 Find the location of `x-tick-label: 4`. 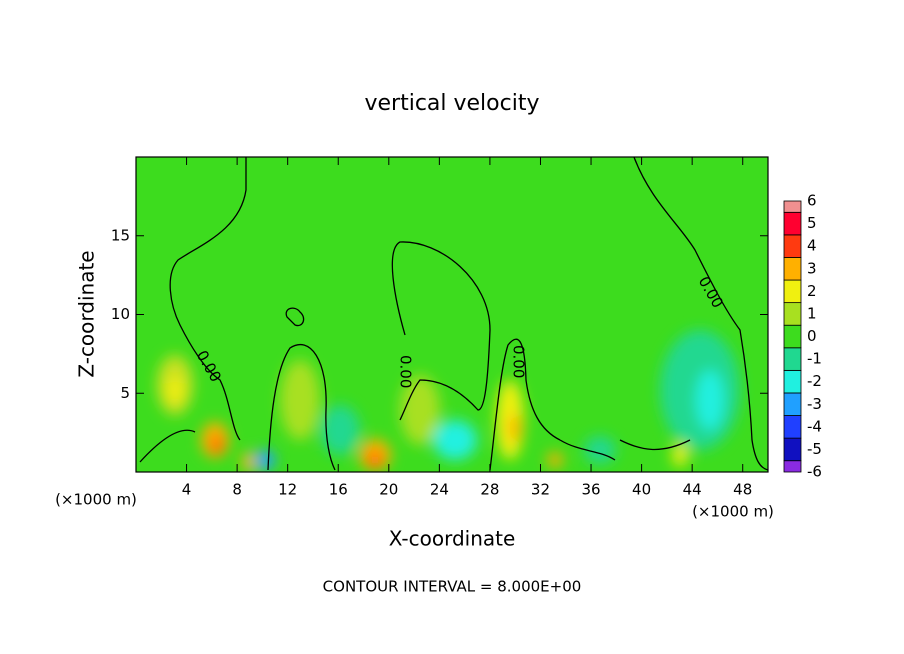

x-tick-label: 4 is located at coordinates (187, 490).